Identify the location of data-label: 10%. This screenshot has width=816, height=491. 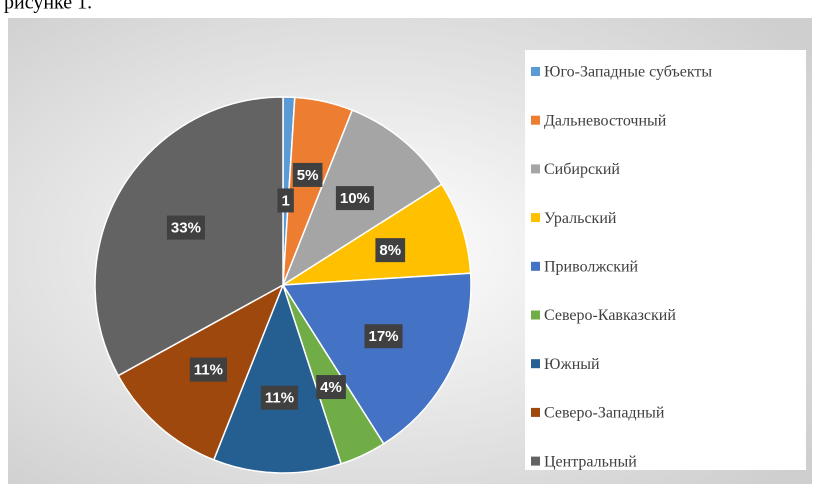
(354, 198).